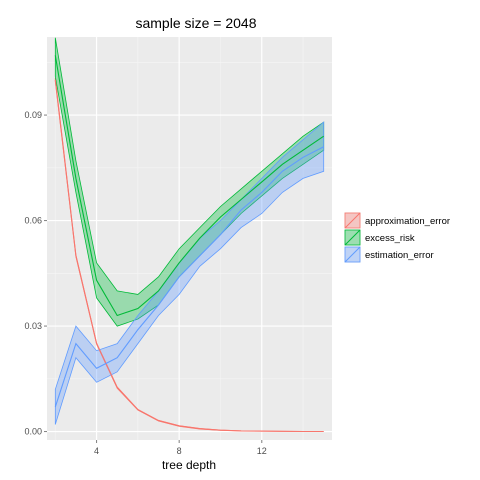 The width and height of the screenshot is (480, 480). I want to click on y-tick-label: 0.09, so click(33, 115).